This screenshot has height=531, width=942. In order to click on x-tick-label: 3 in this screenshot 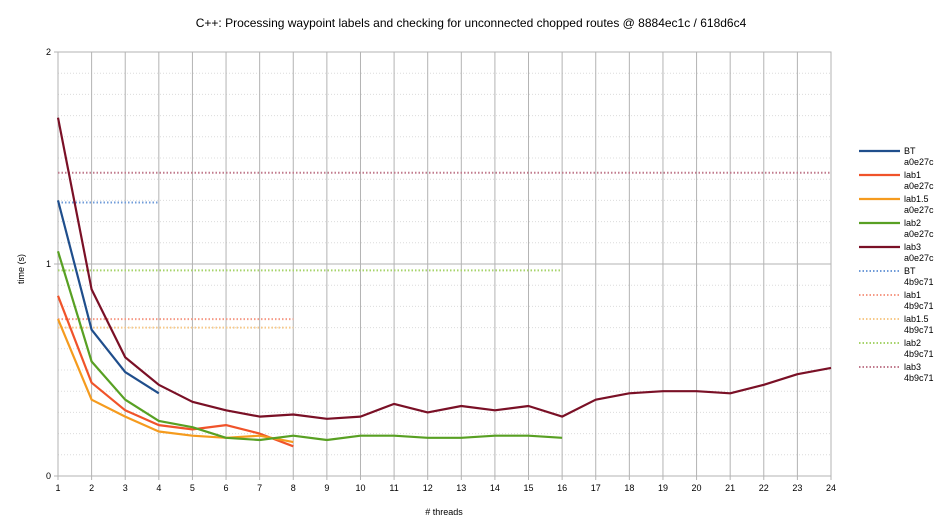, I will do `click(125, 488)`.